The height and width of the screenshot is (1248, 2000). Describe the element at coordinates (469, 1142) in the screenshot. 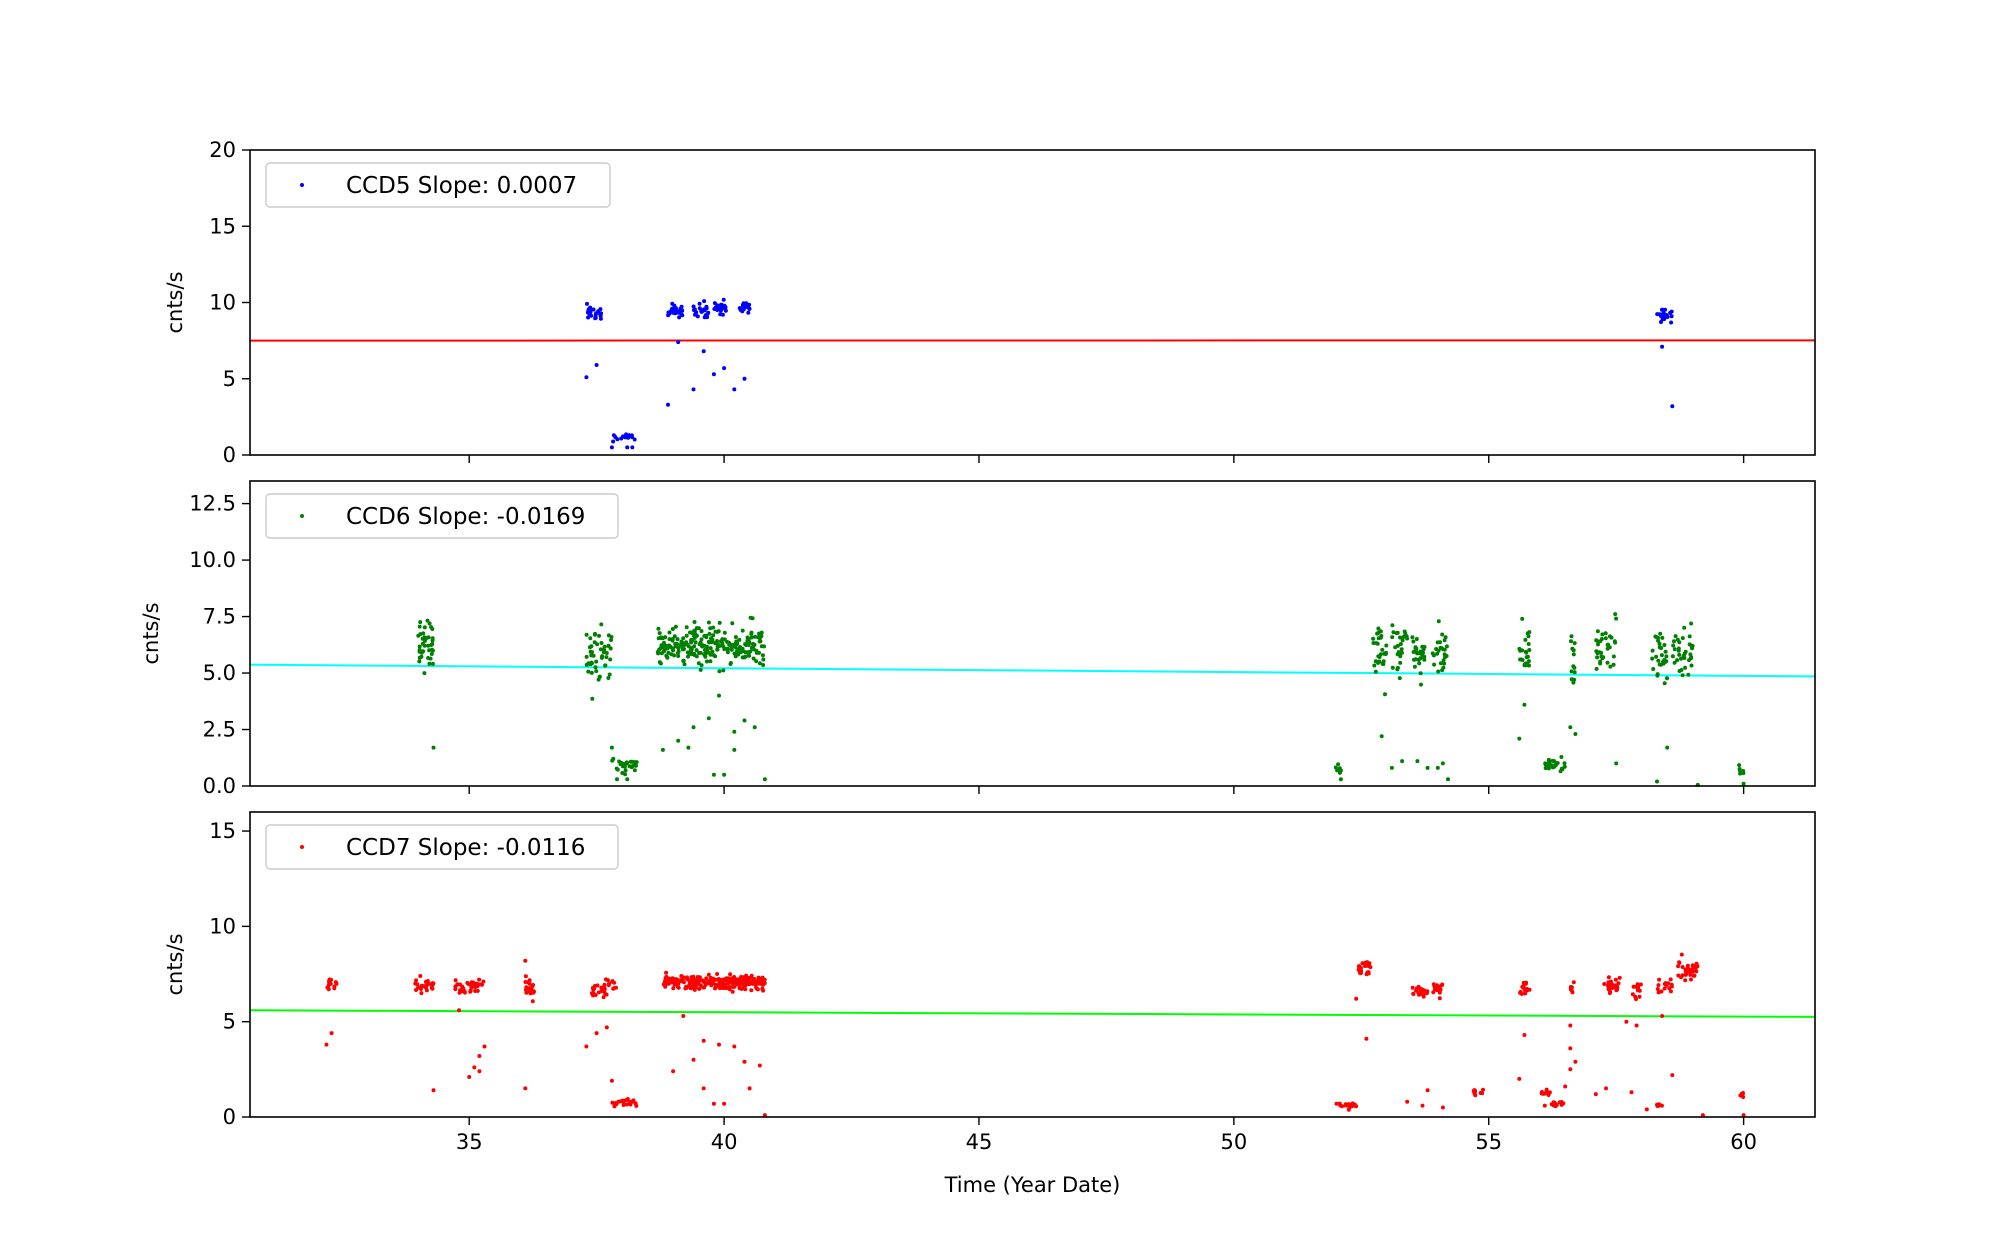

I see `x-tick-label: 35` at that location.